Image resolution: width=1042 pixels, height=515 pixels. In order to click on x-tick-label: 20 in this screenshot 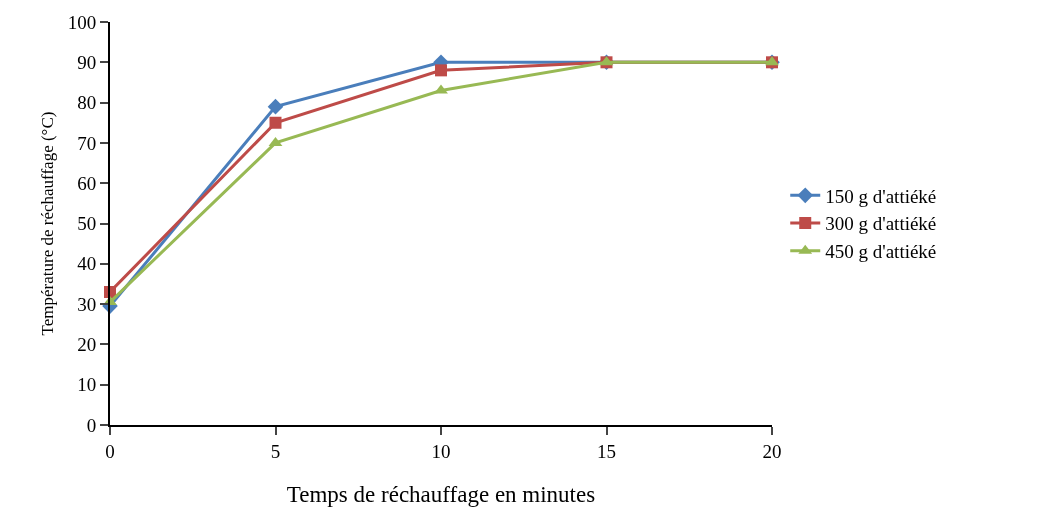, I will do `click(772, 451)`.